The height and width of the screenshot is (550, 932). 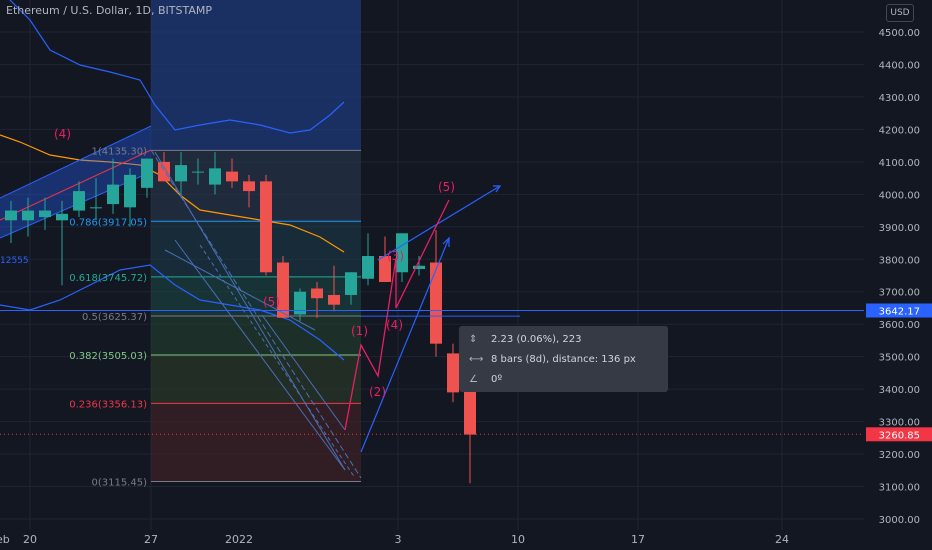 I want to click on wave-label-4-top: (4), so click(x=62, y=134).